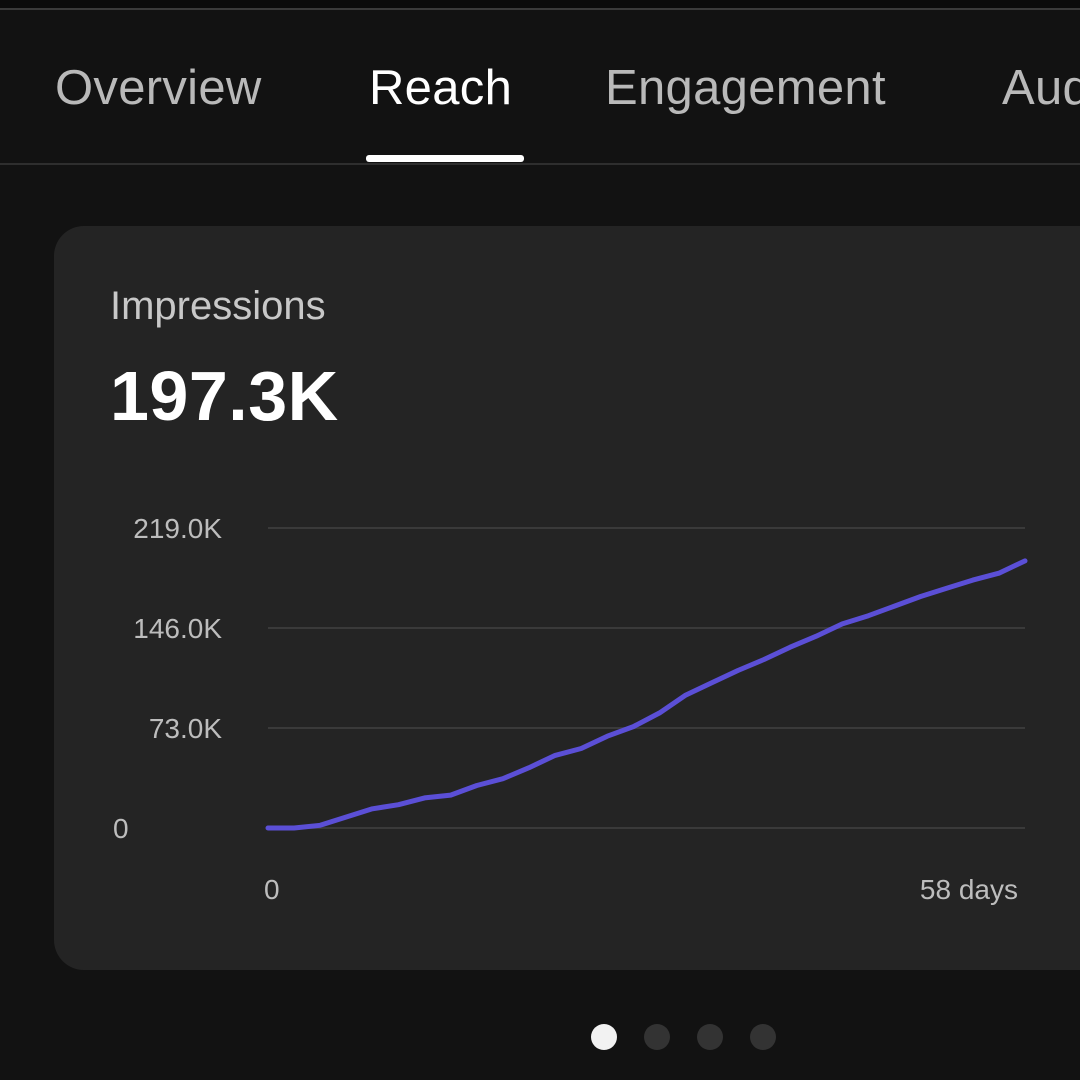 This screenshot has height=1080, width=1080. I want to click on card-title: Impressions, so click(218, 306).